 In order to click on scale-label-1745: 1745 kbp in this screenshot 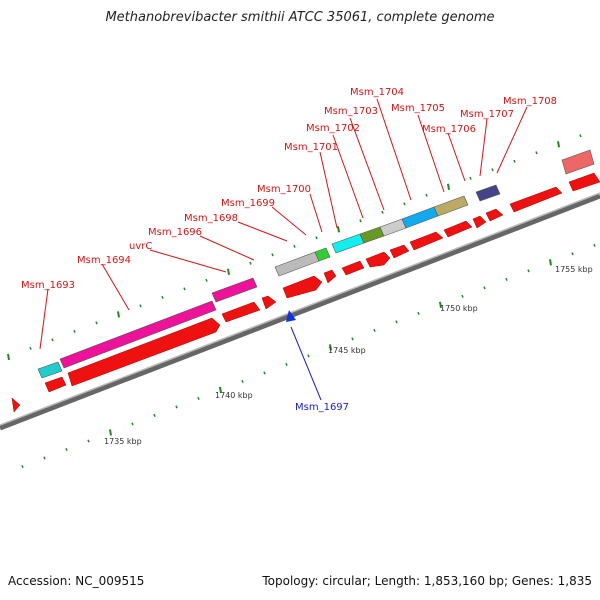, I will do `click(347, 350)`.